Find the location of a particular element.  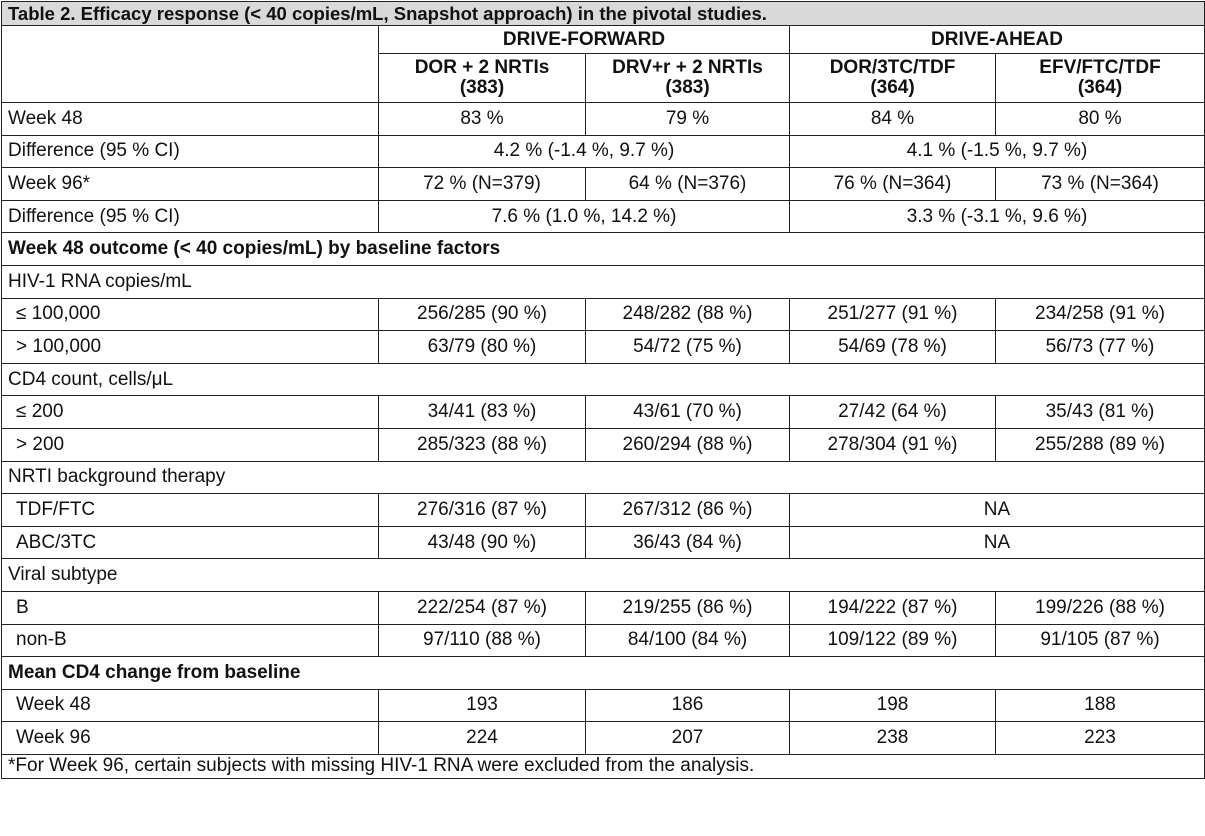

arm-header: DOR + 2 NRTIs (383) is located at coordinates (482, 78).